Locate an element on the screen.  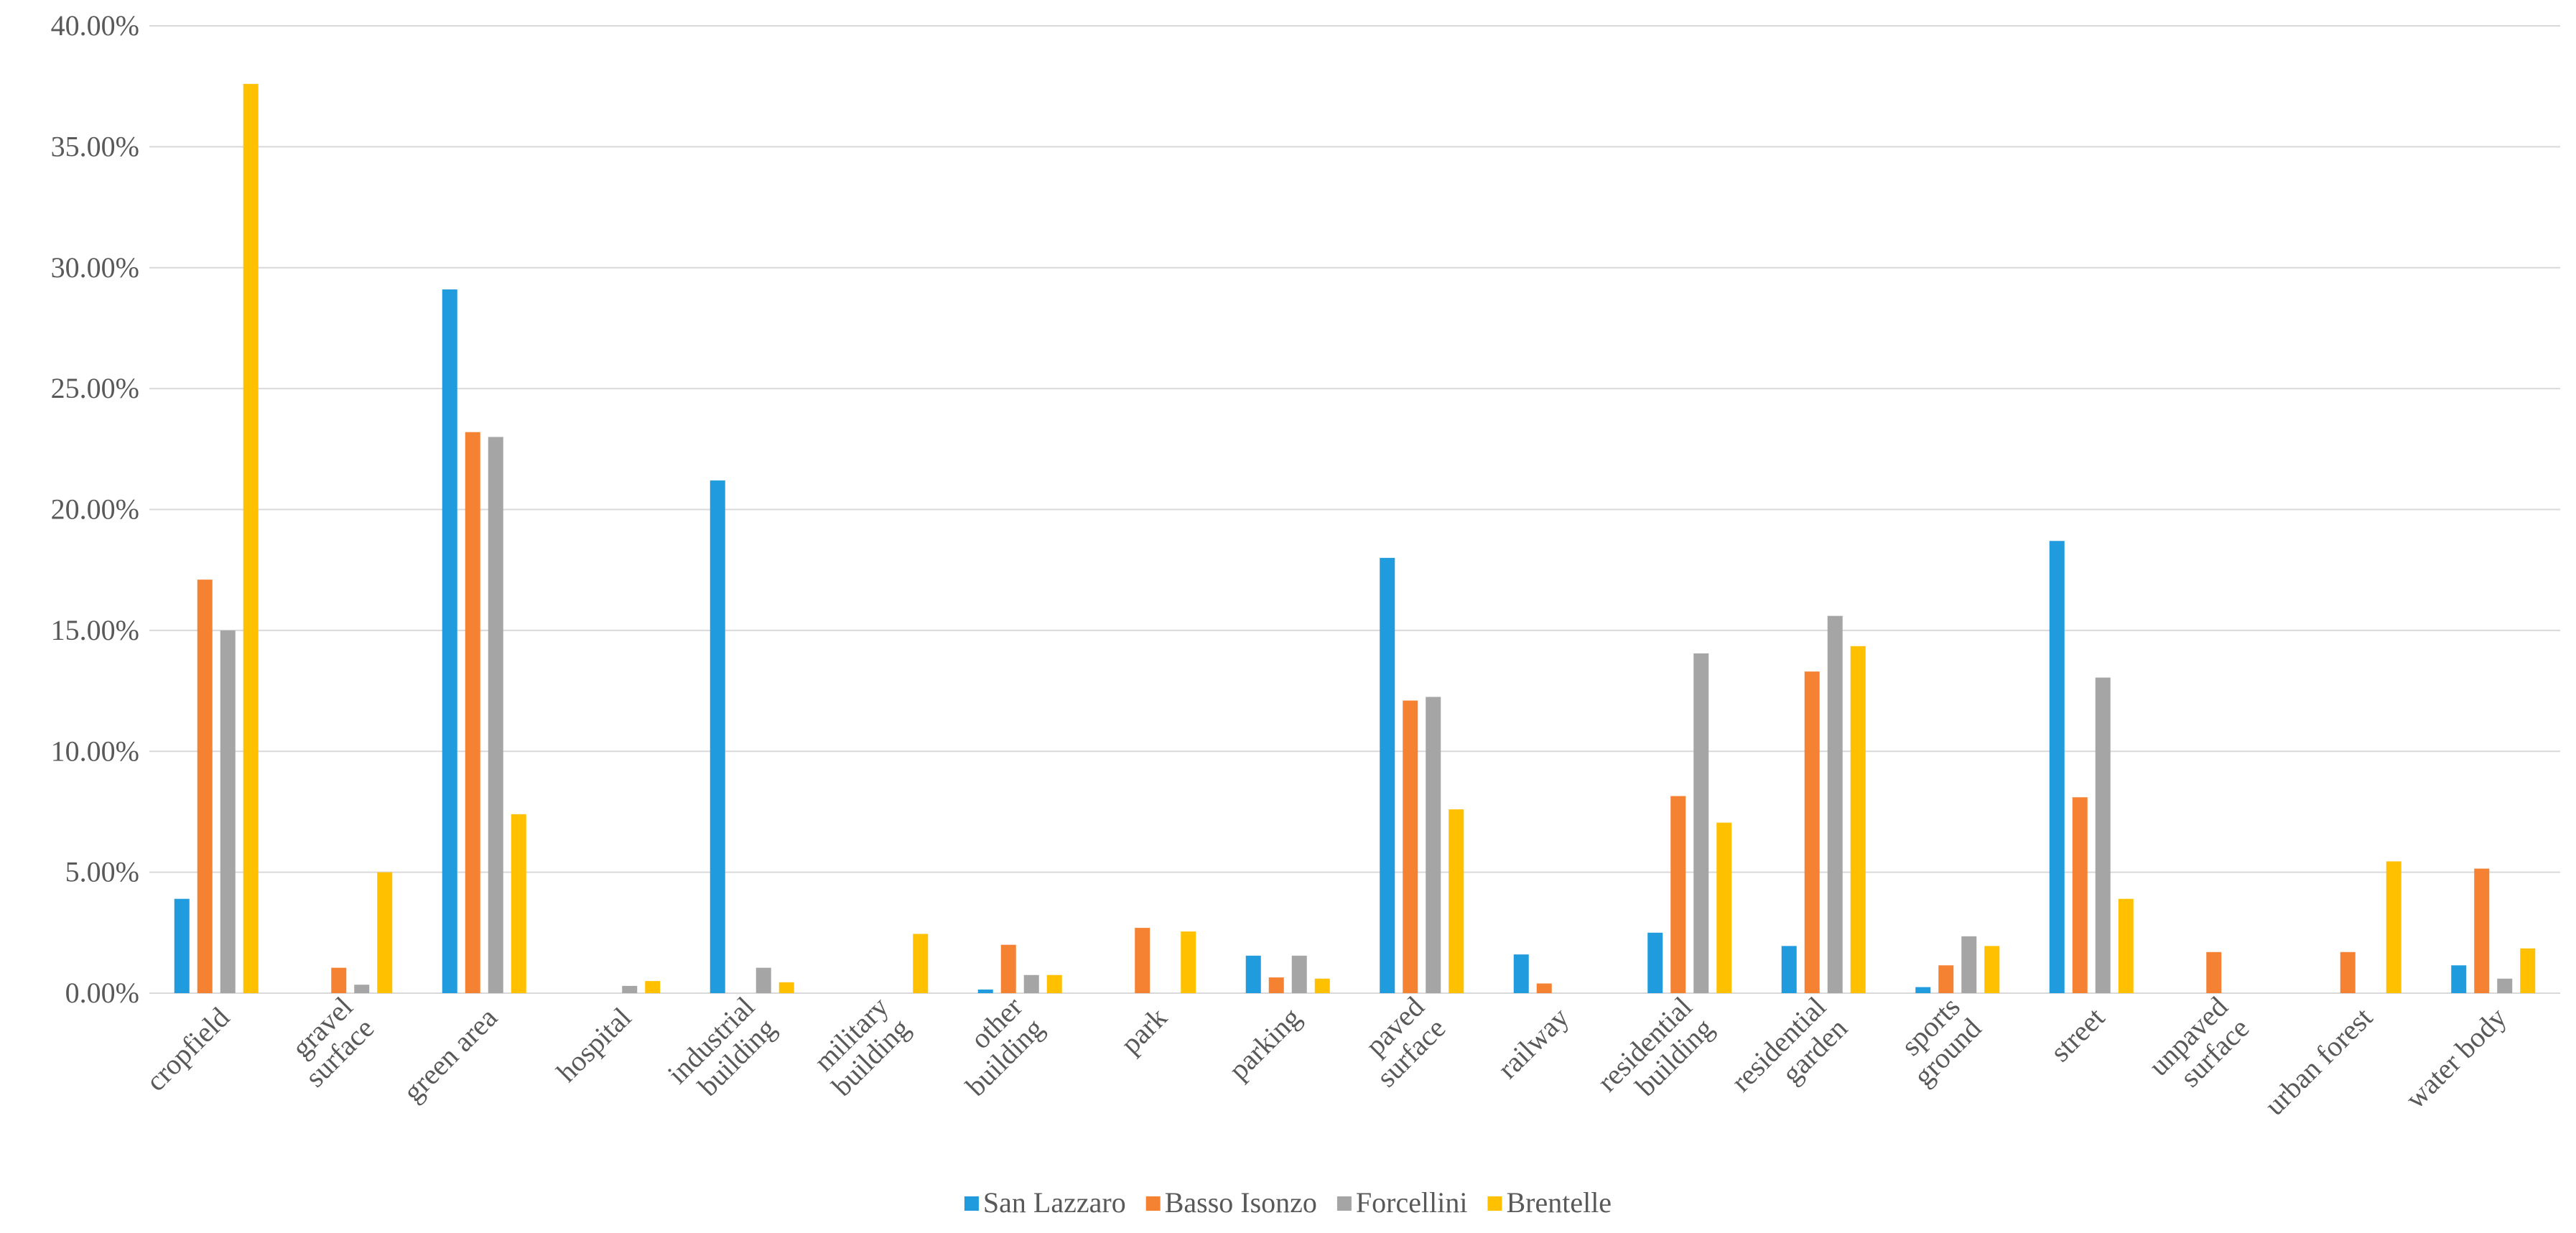
category-label: green area is located at coordinates (449, 1054).